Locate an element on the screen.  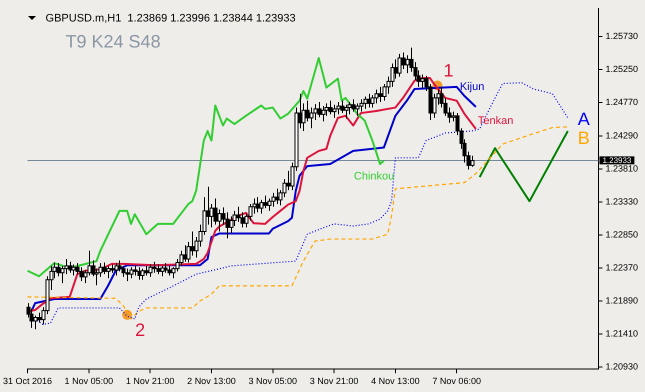
y-tick-label: 1.25250 is located at coordinates (621, 69).